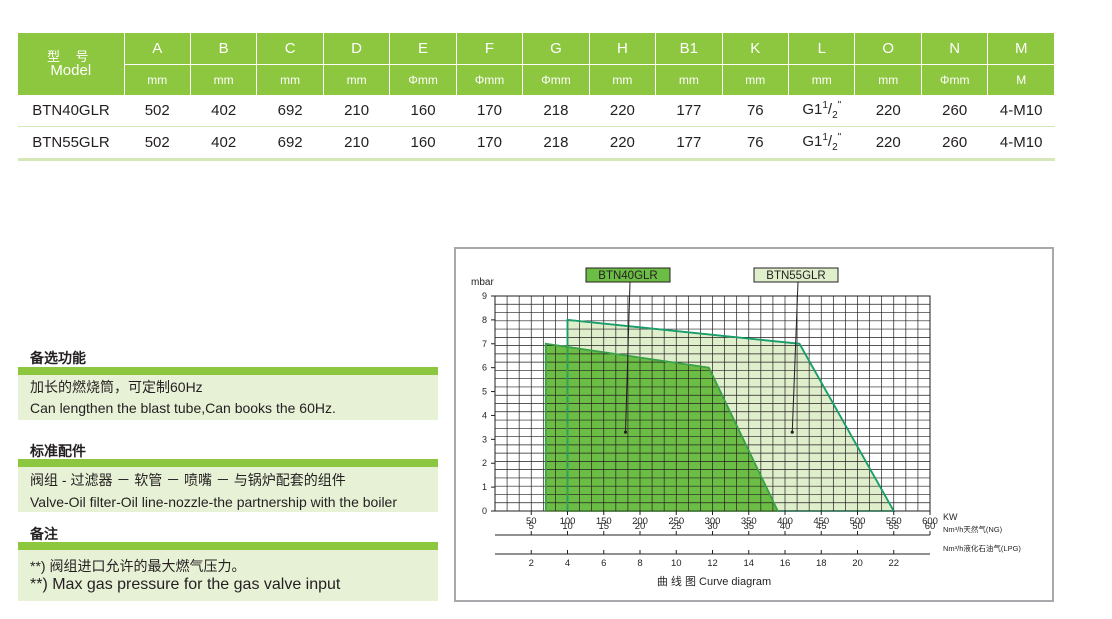 This screenshot has height=619, width=1112. I want to click on column-header: C, so click(290, 49).